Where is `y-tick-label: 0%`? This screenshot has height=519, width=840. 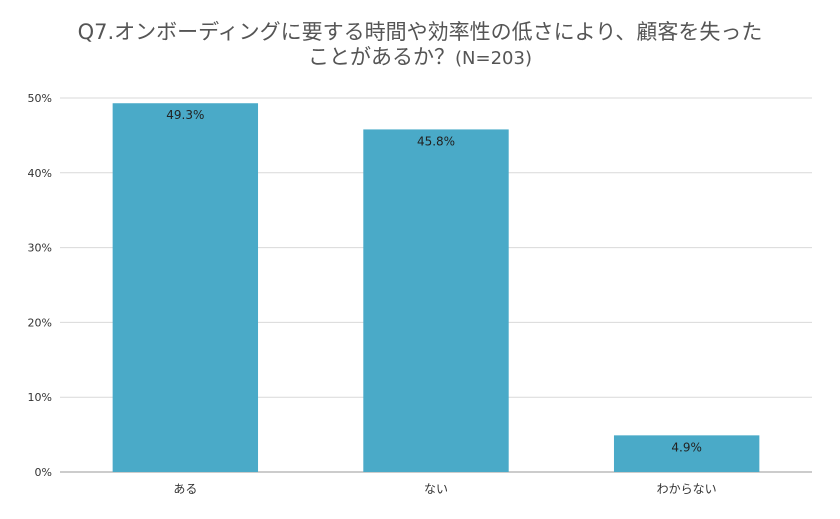 y-tick-label: 0% is located at coordinates (43, 472).